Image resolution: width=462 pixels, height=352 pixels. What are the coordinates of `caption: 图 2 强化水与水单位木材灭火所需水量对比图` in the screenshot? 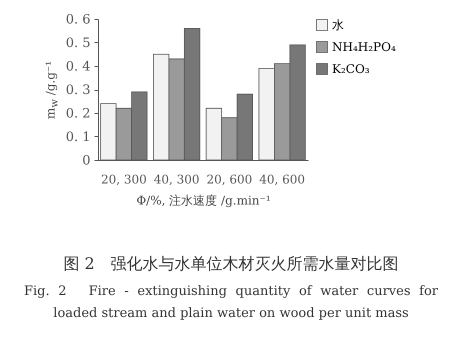 It's located at (231, 264).